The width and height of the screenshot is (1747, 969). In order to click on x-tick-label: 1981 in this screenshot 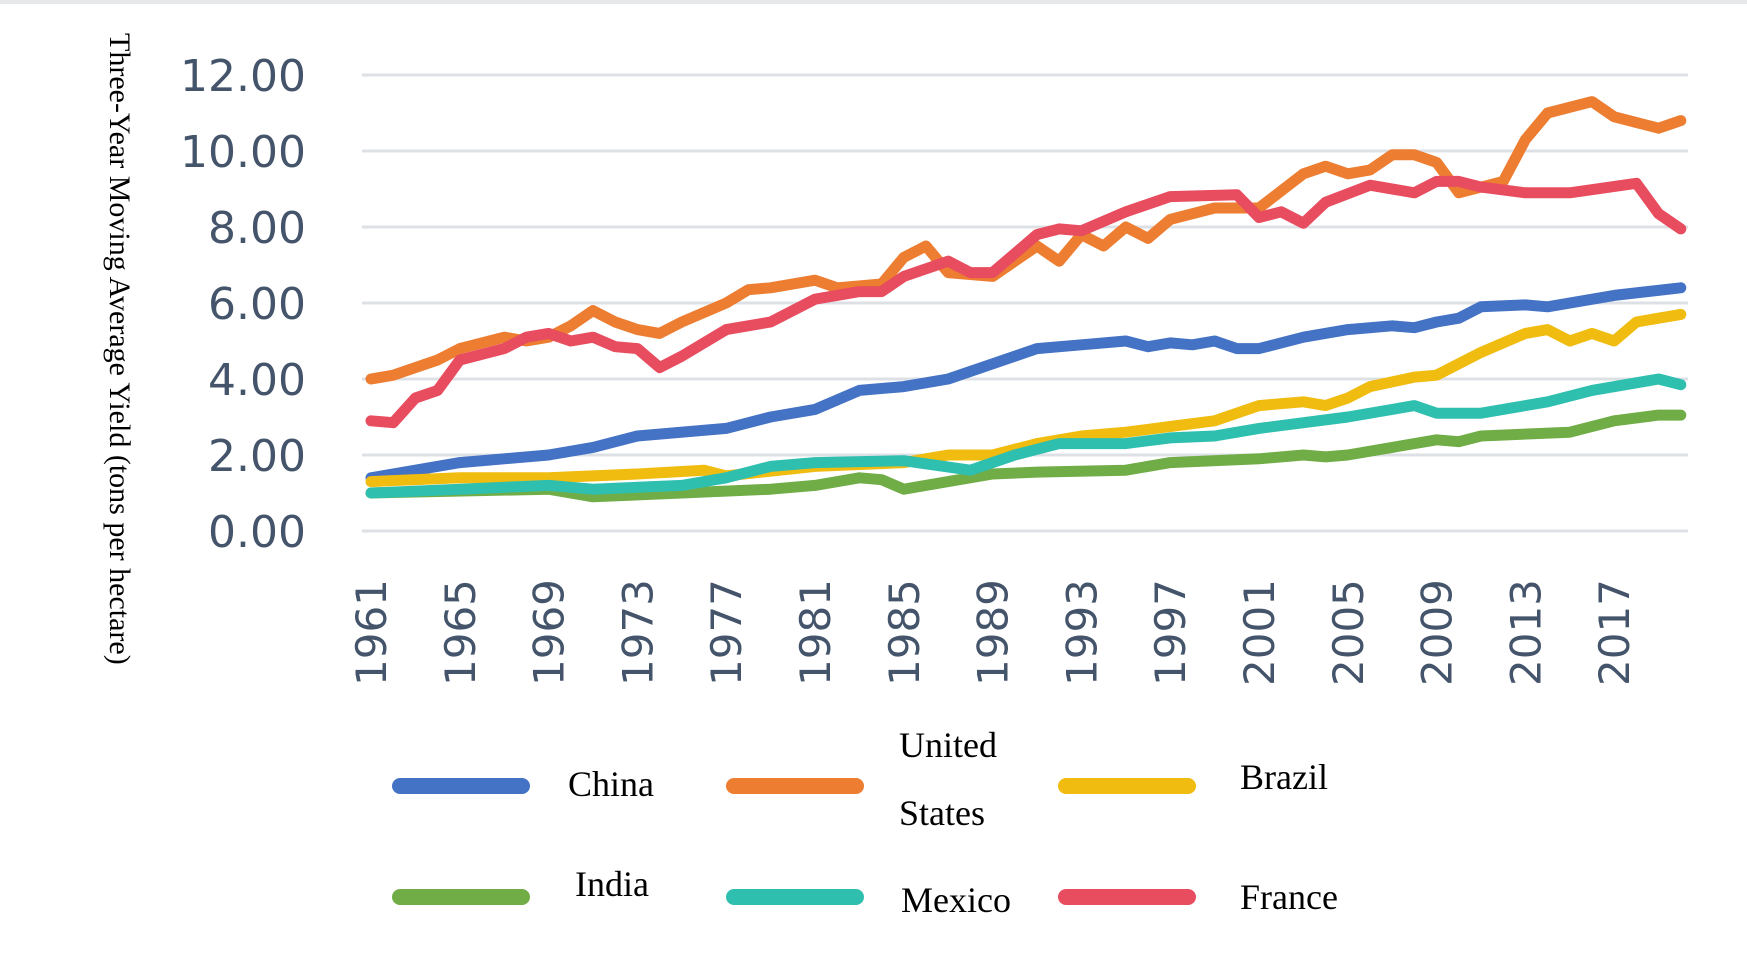, I will do `click(815, 632)`.